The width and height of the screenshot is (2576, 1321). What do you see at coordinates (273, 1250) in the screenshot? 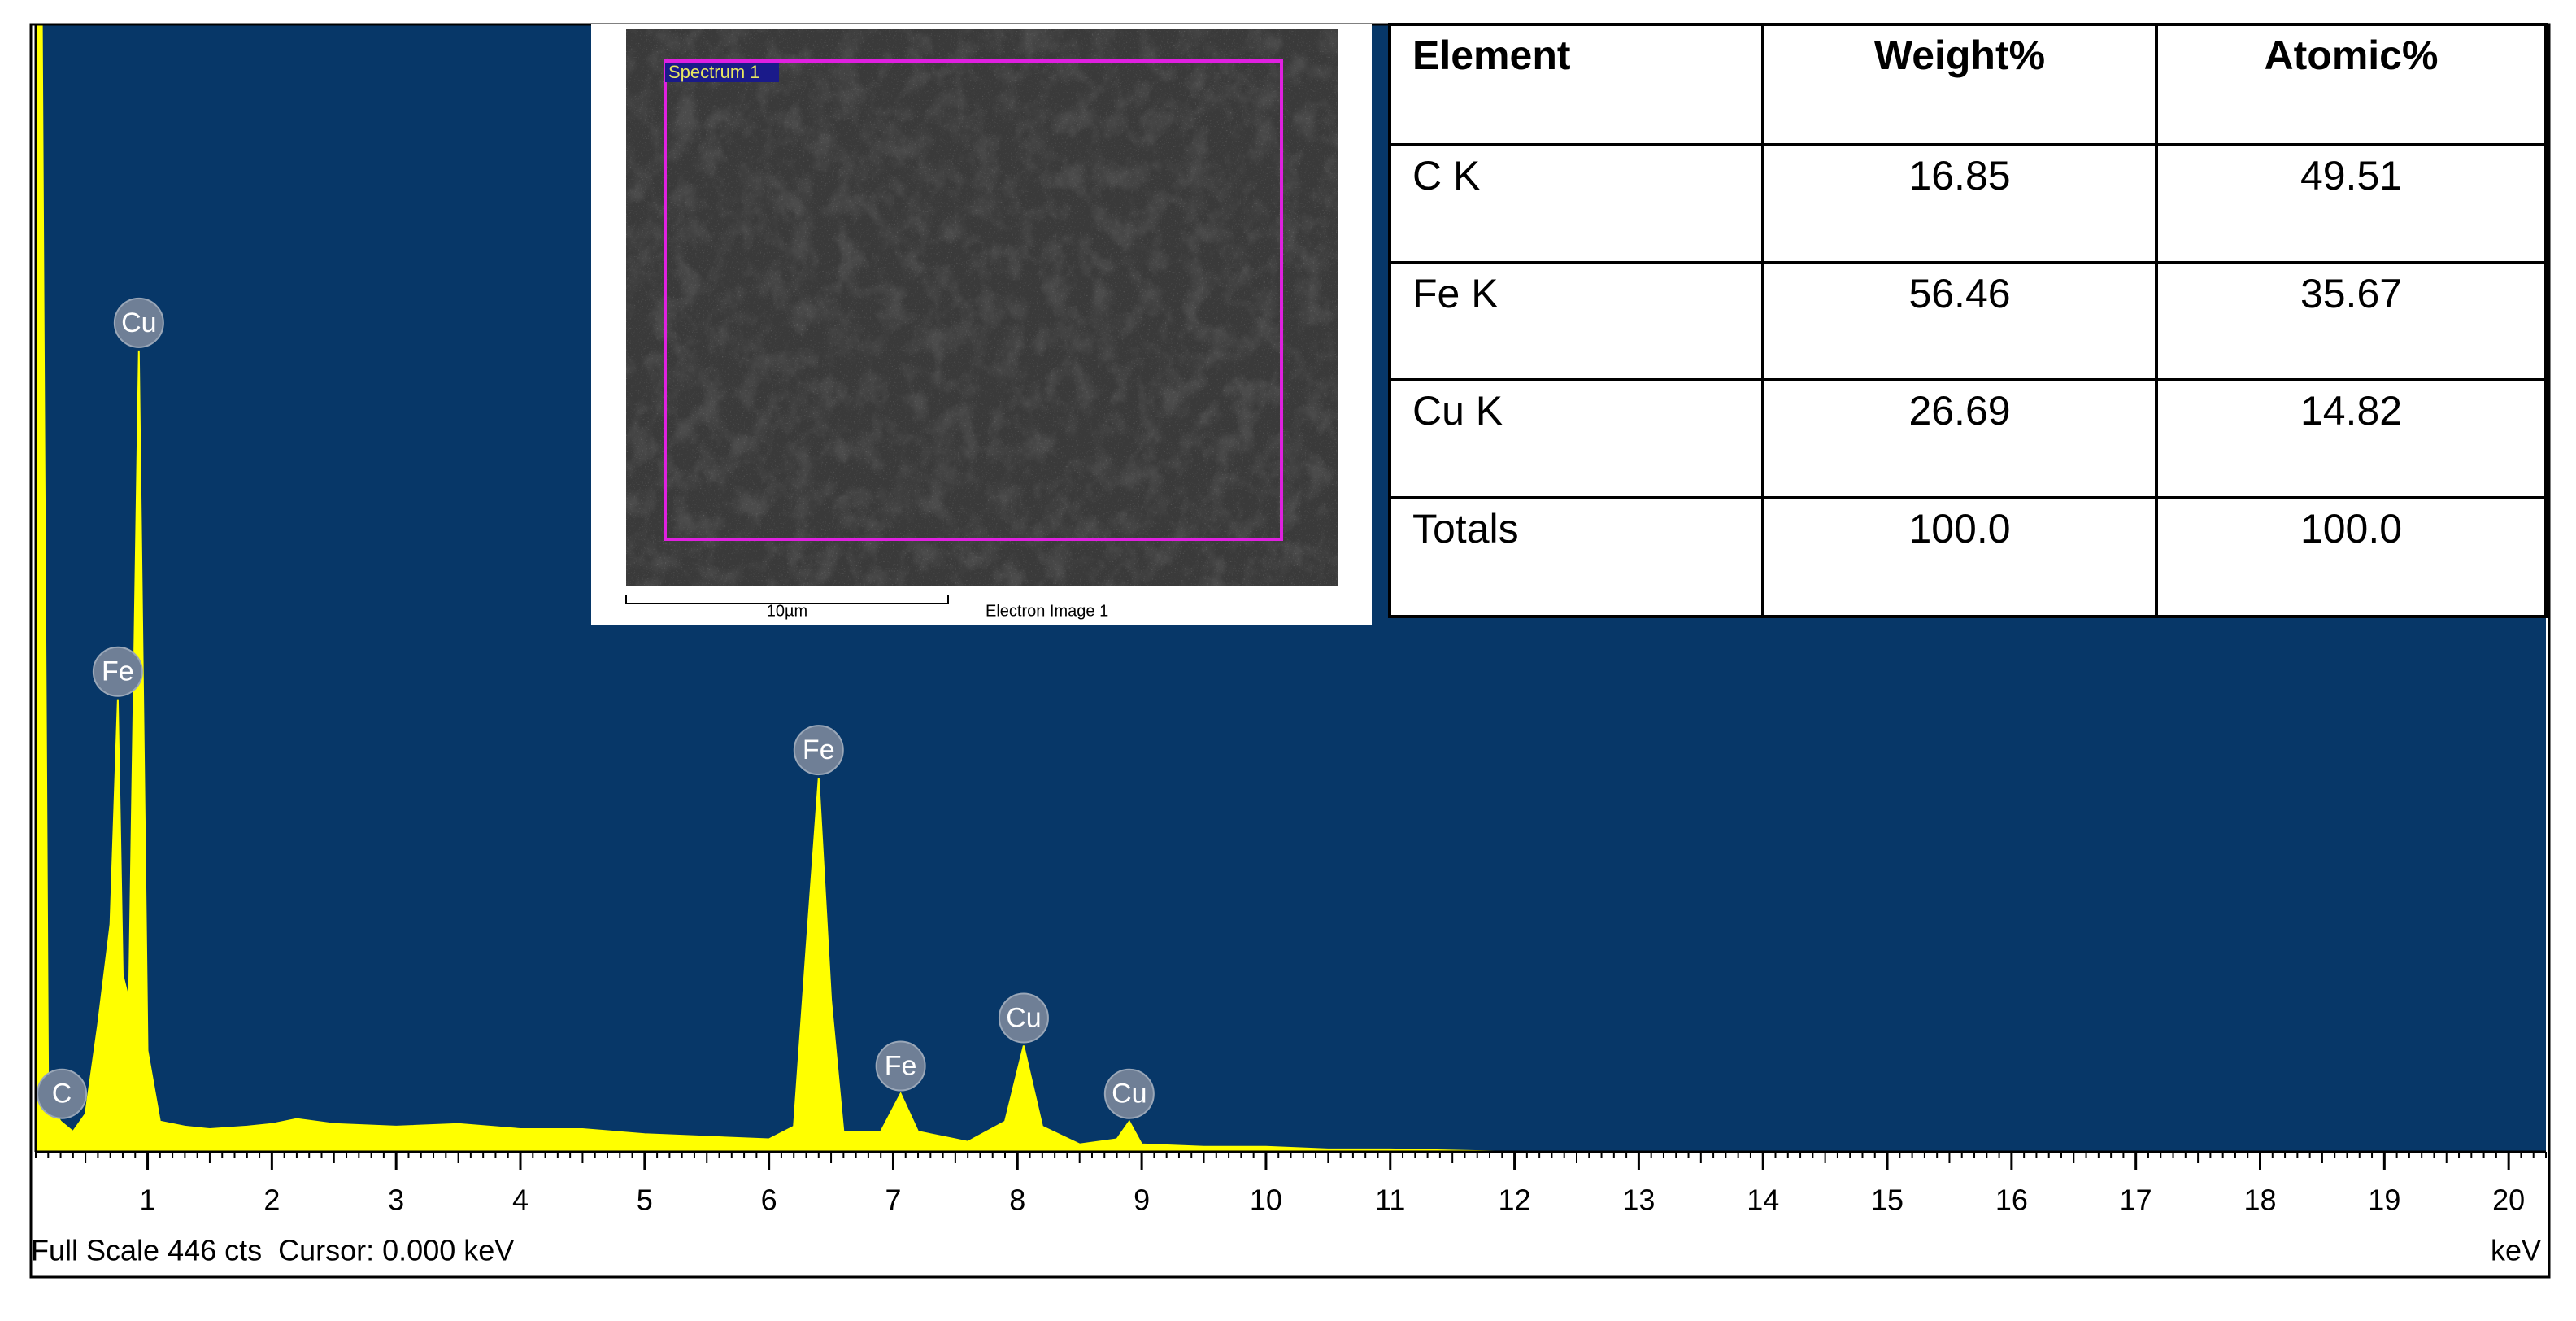
I see `status-line: Full Scale 446 cts Cursor: 0.000 keV` at bounding box center [273, 1250].